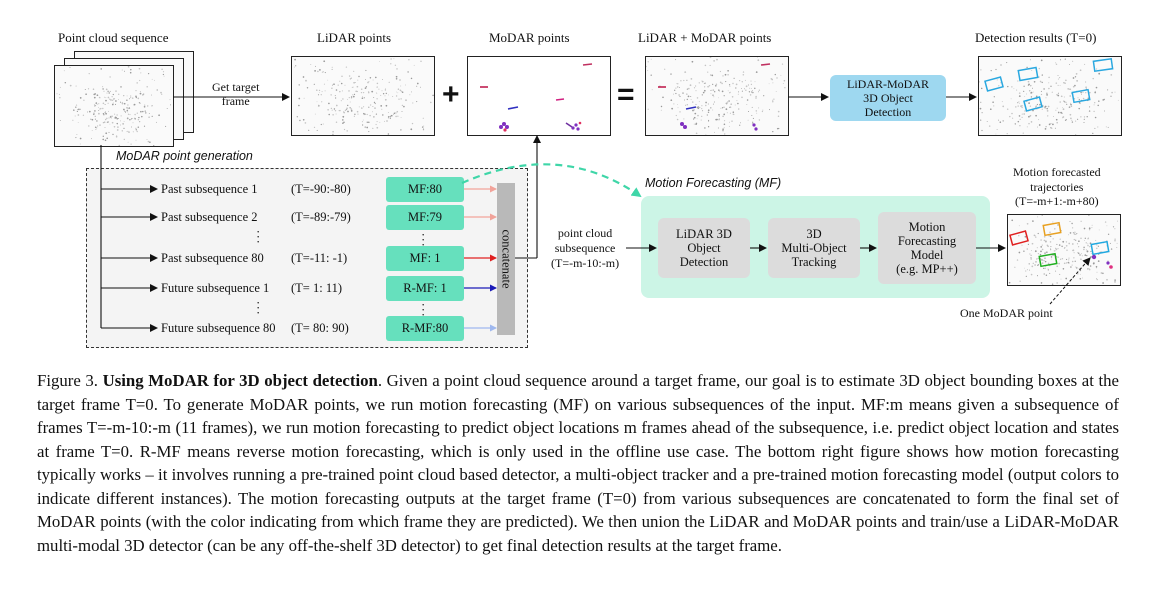 The height and width of the screenshot is (598, 1152). I want to click on motion-forecasting-model-box: Motion Forecasting Model (e.g. MP++), so click(927, 248).